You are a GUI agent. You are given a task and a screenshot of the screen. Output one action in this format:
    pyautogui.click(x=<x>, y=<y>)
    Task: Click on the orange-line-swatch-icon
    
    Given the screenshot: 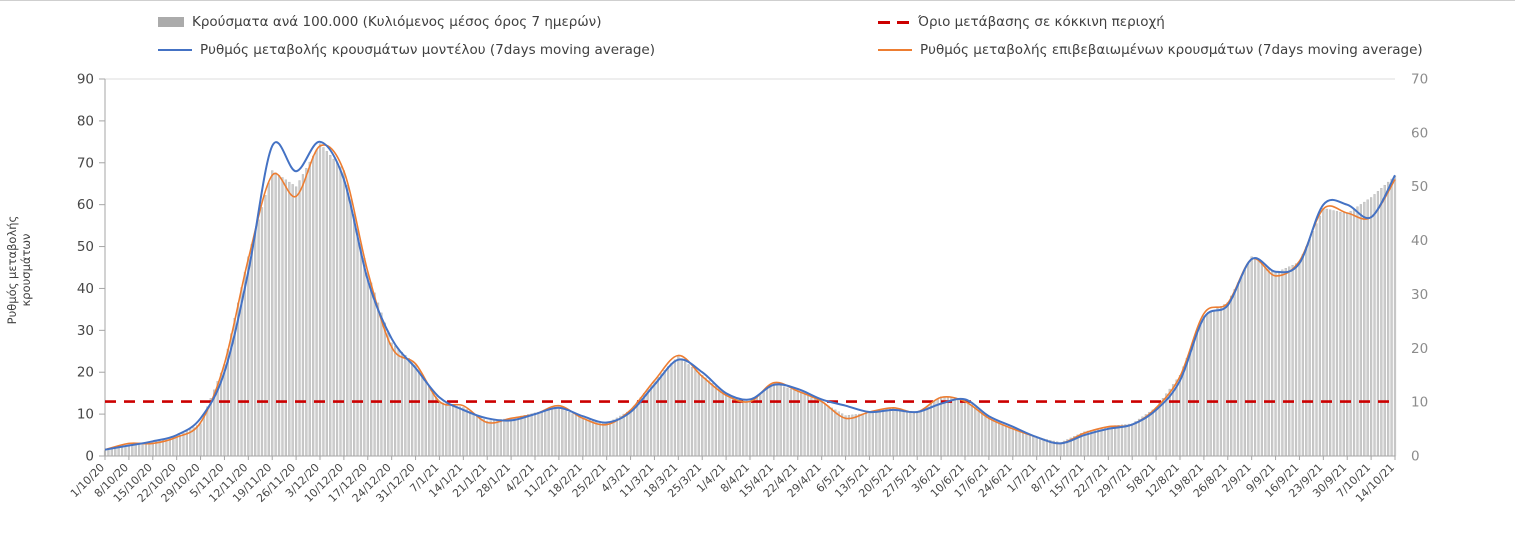 What is the action you would take?
    pyautogui.click(x=895, y=50)
    